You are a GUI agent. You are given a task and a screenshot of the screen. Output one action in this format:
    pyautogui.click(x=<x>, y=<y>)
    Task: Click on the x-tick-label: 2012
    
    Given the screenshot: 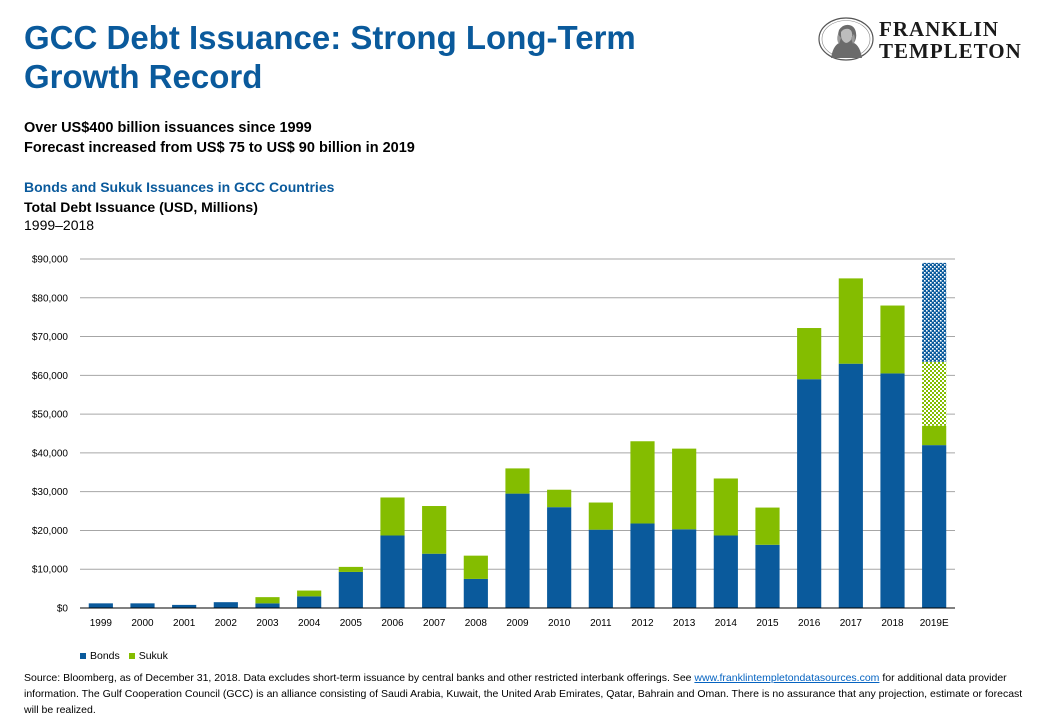 What is the action you would take?
    pyautogui.click(x=642, y=623)
    